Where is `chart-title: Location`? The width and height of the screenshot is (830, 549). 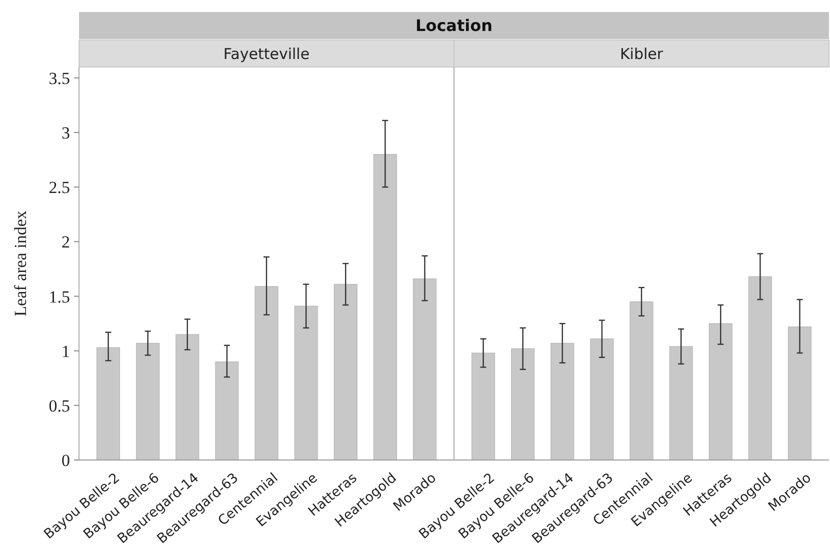
chart-title: Location is located at coordinates (454, 25).